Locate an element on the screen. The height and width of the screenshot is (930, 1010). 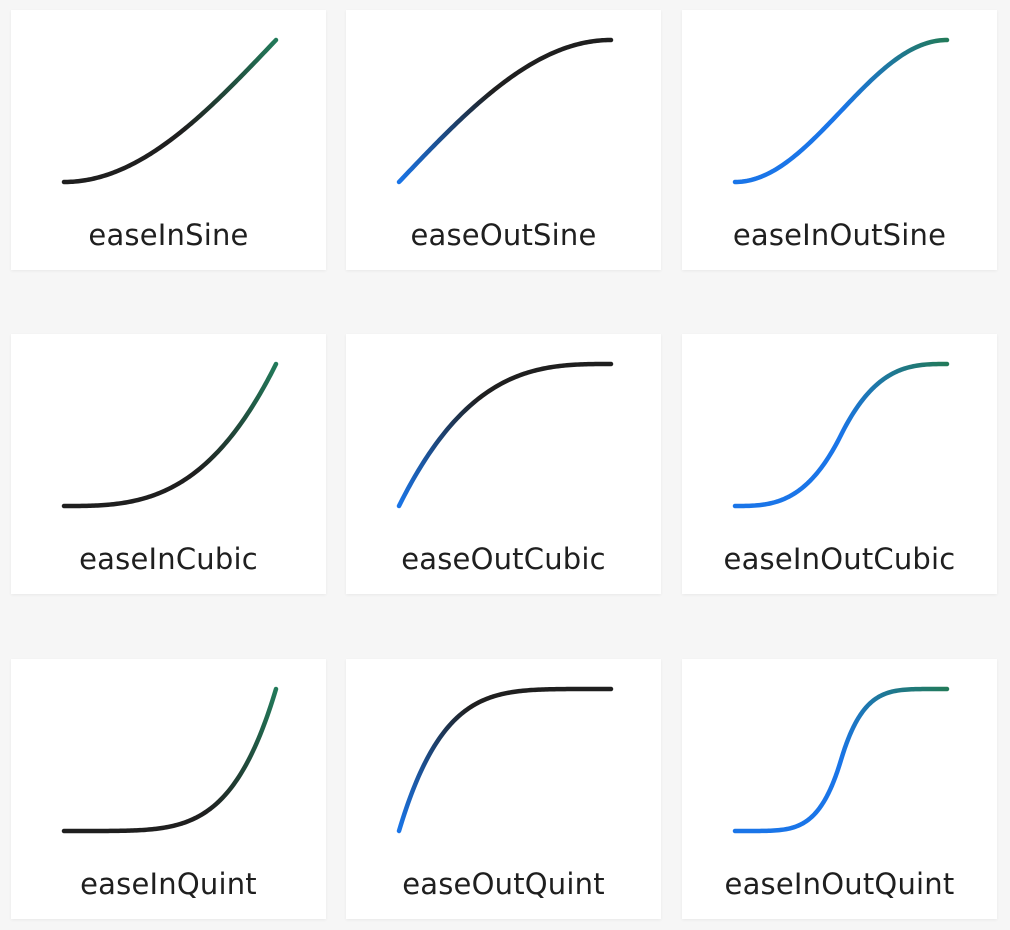
curve-ease-in-out-quint is located at coordinates (841, 760).